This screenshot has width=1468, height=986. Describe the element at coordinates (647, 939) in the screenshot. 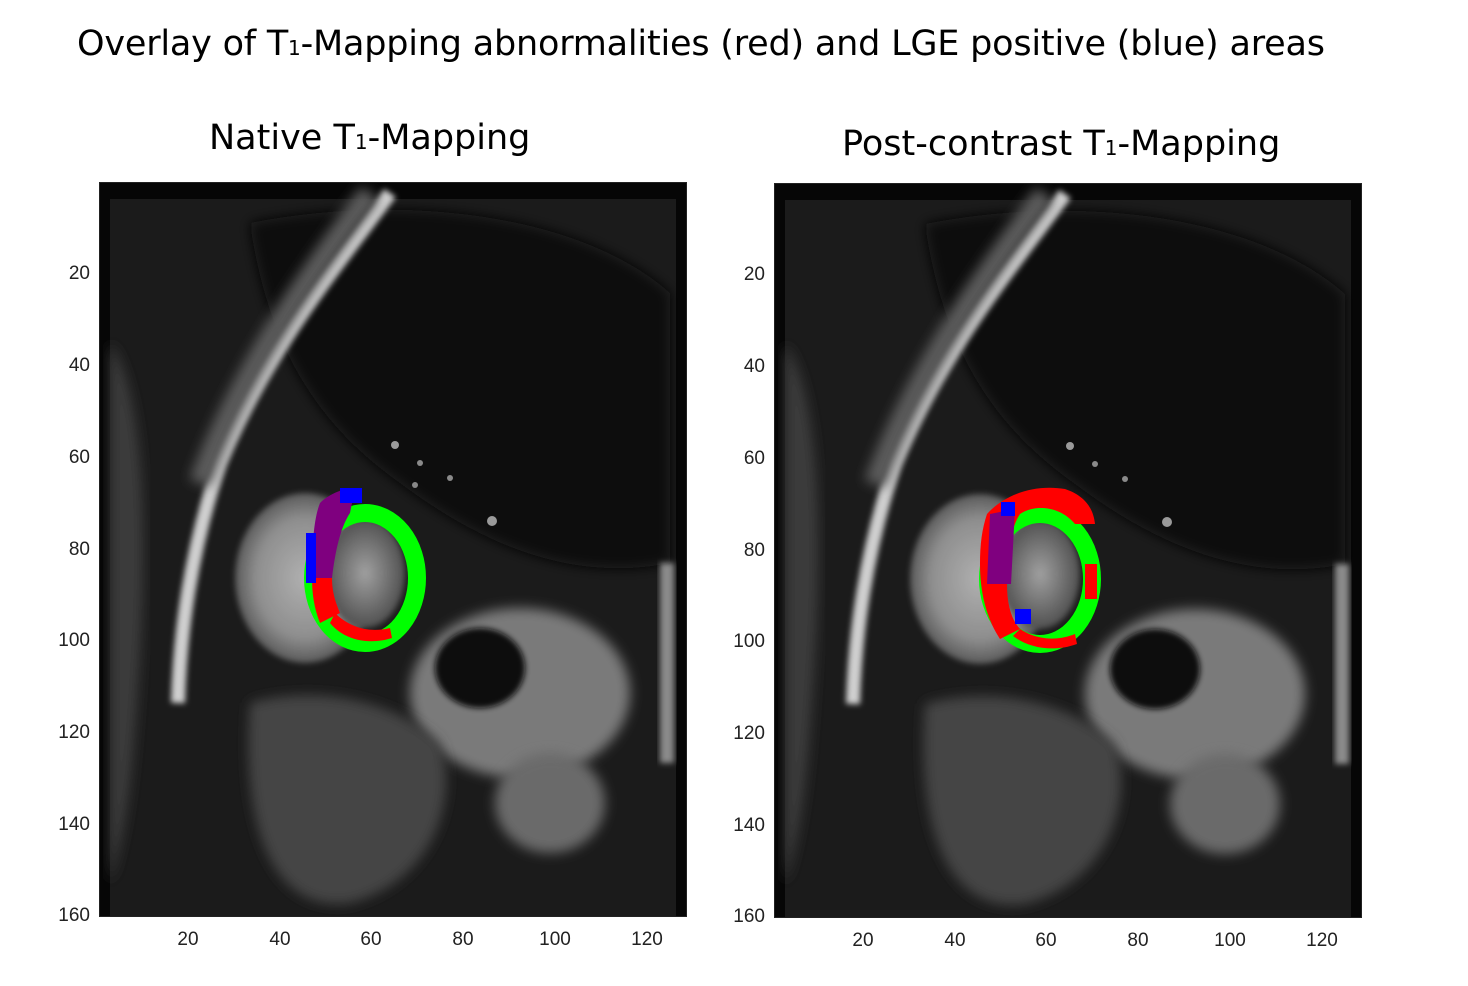

I see `native-xtick: 120` at that location.